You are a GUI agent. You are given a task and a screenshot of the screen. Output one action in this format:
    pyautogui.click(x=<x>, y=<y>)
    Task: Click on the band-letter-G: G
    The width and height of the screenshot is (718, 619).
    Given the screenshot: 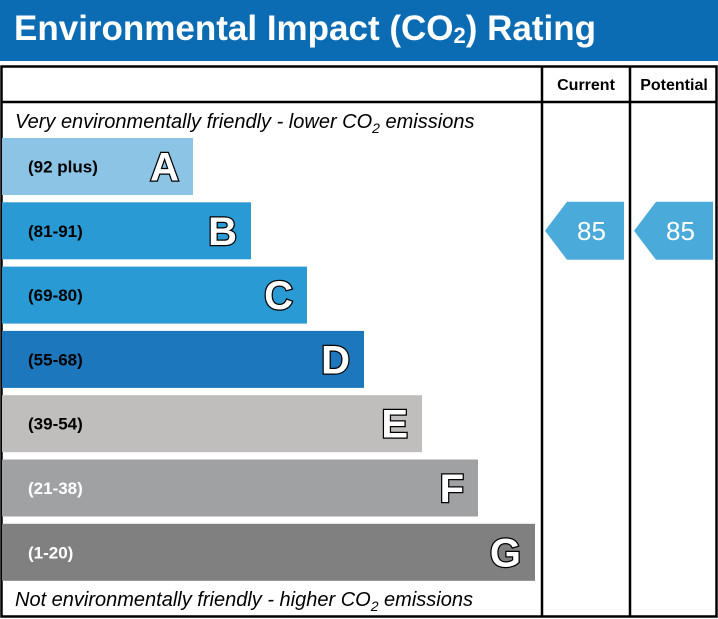 What is the action you would take?
    pyautogui.click(x=505, y=553)
    